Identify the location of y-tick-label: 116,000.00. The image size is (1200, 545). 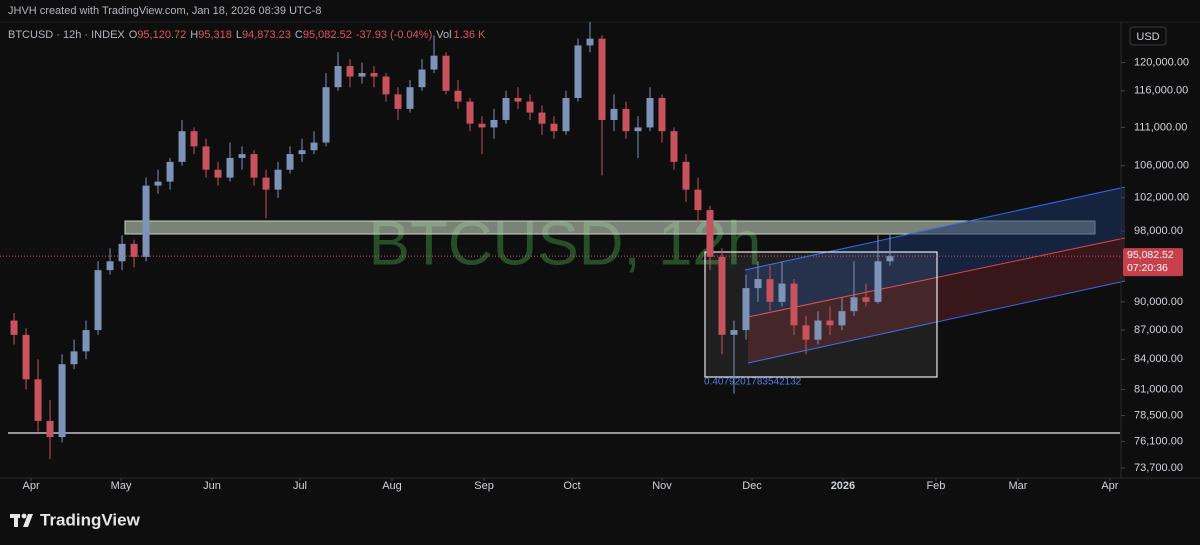
(1161, 91).